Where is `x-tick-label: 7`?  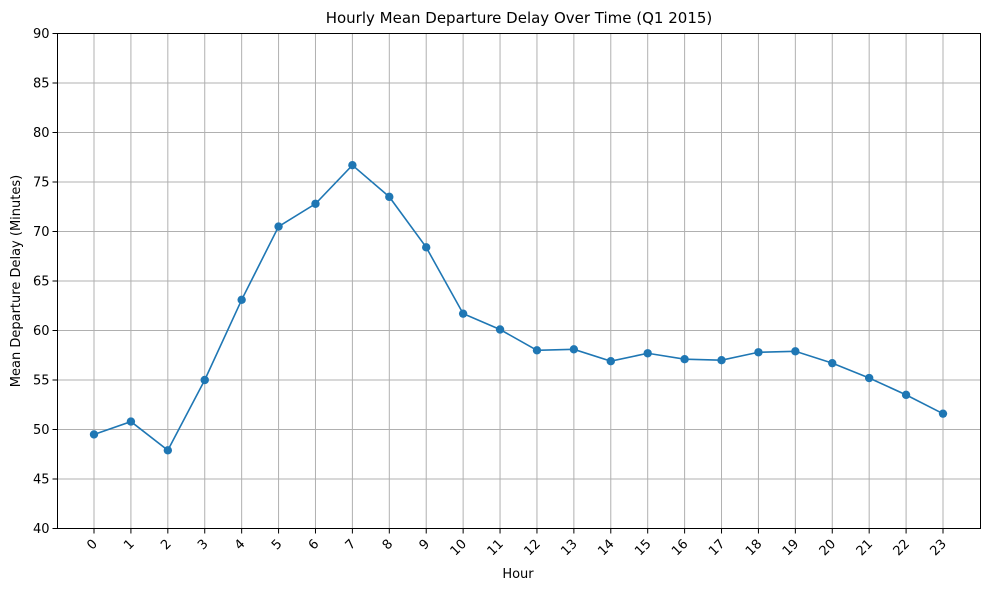
x-tick-label: 7 is located at coordinates (351, 545).